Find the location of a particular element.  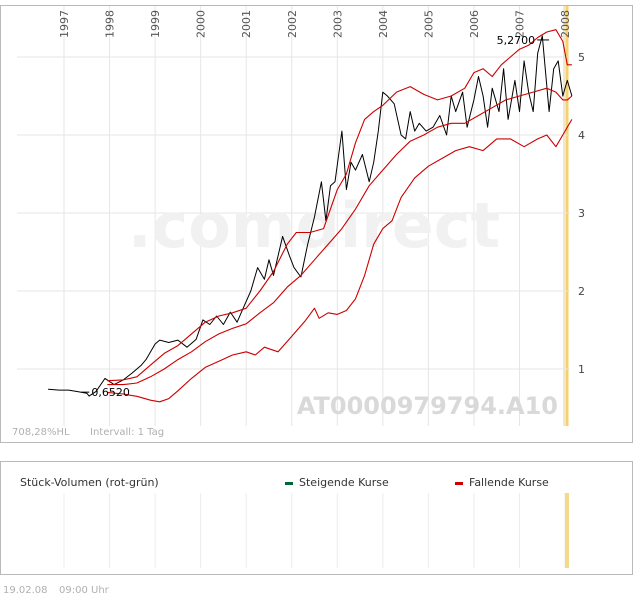

x-tick-label: 2007 is located at coordinates (520, 24).